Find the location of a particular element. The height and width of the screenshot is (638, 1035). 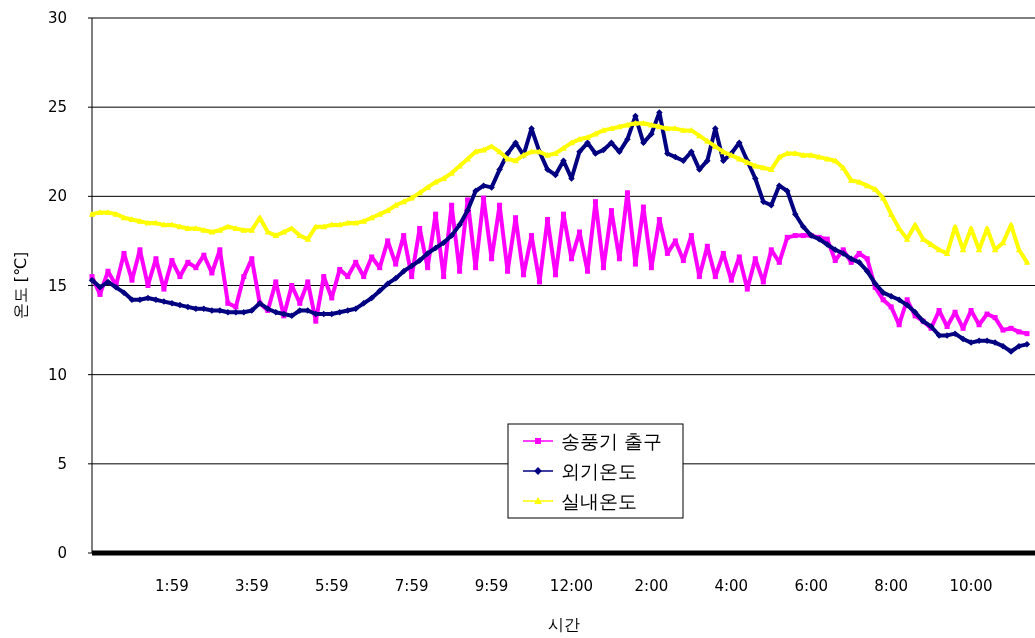

legend-label: 실내온도 is located at coordinates (599, 501).